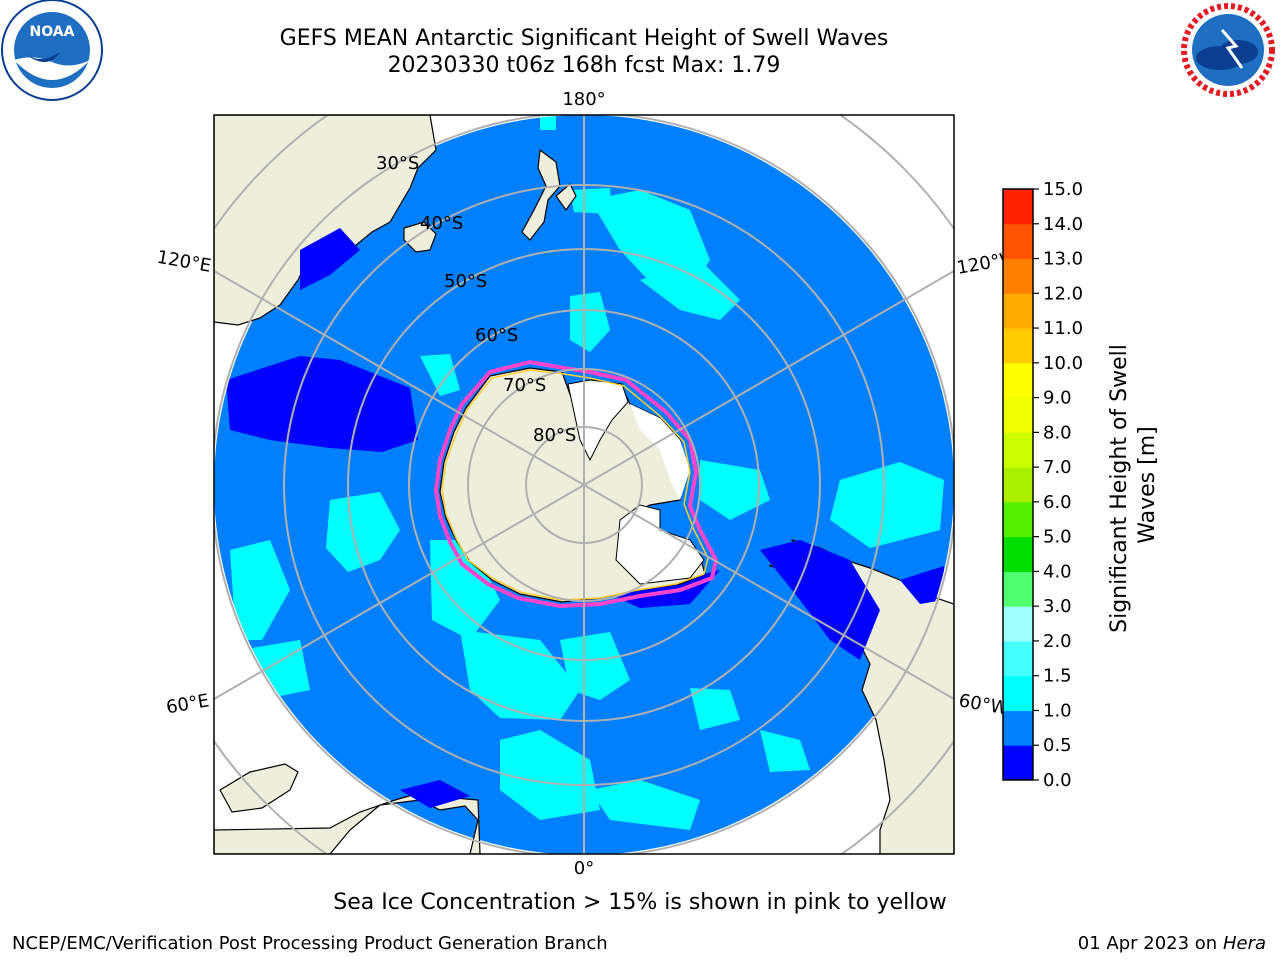  Describe the element at coordinates (566, 197) in the screenshot. I see `land-new-zealand-north` at that location.